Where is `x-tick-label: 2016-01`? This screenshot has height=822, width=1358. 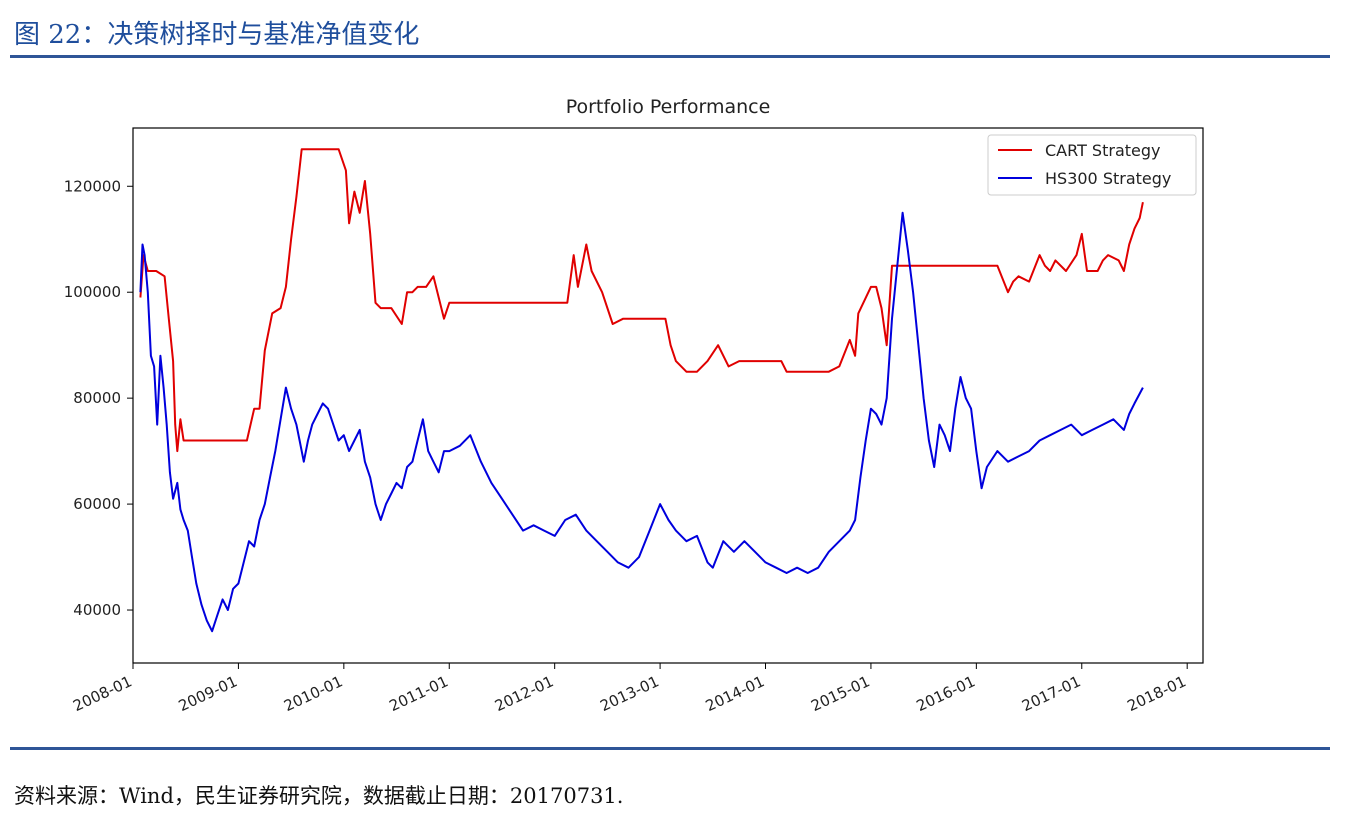
x-tick-label: 2016-01 is located at coordinates (946, 693).